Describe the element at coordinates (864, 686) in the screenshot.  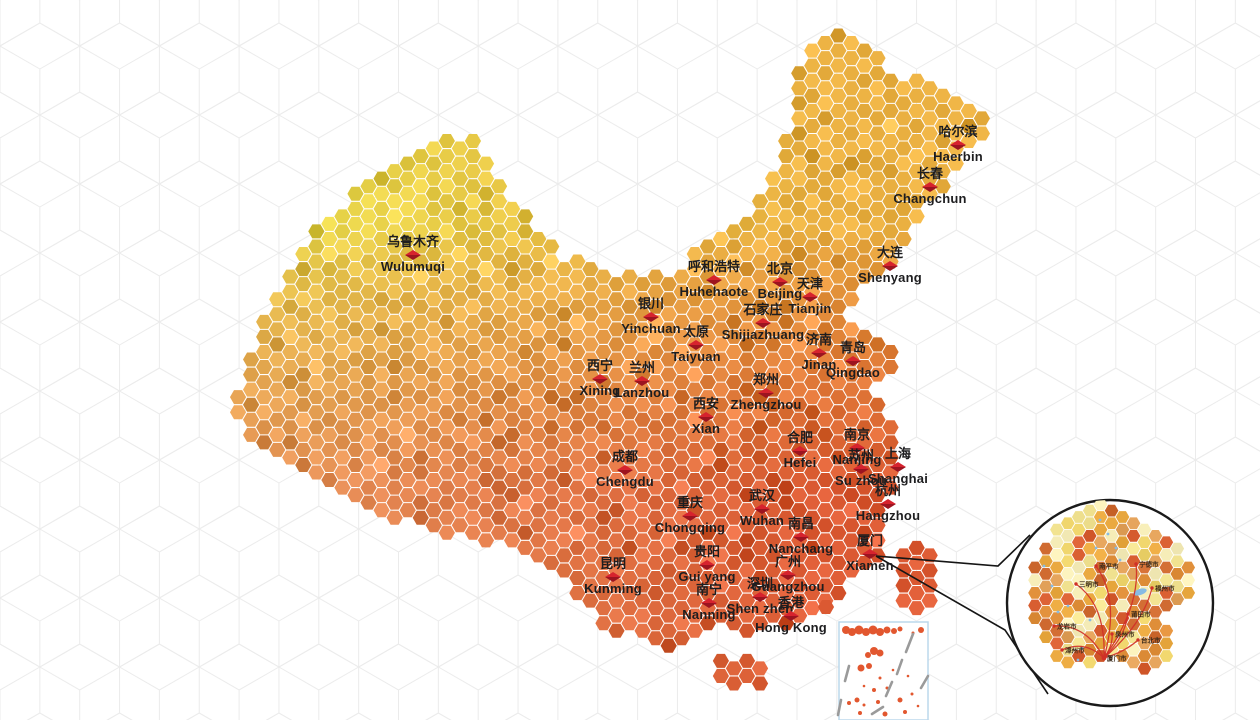
I see `scs-island-dot` at that location.